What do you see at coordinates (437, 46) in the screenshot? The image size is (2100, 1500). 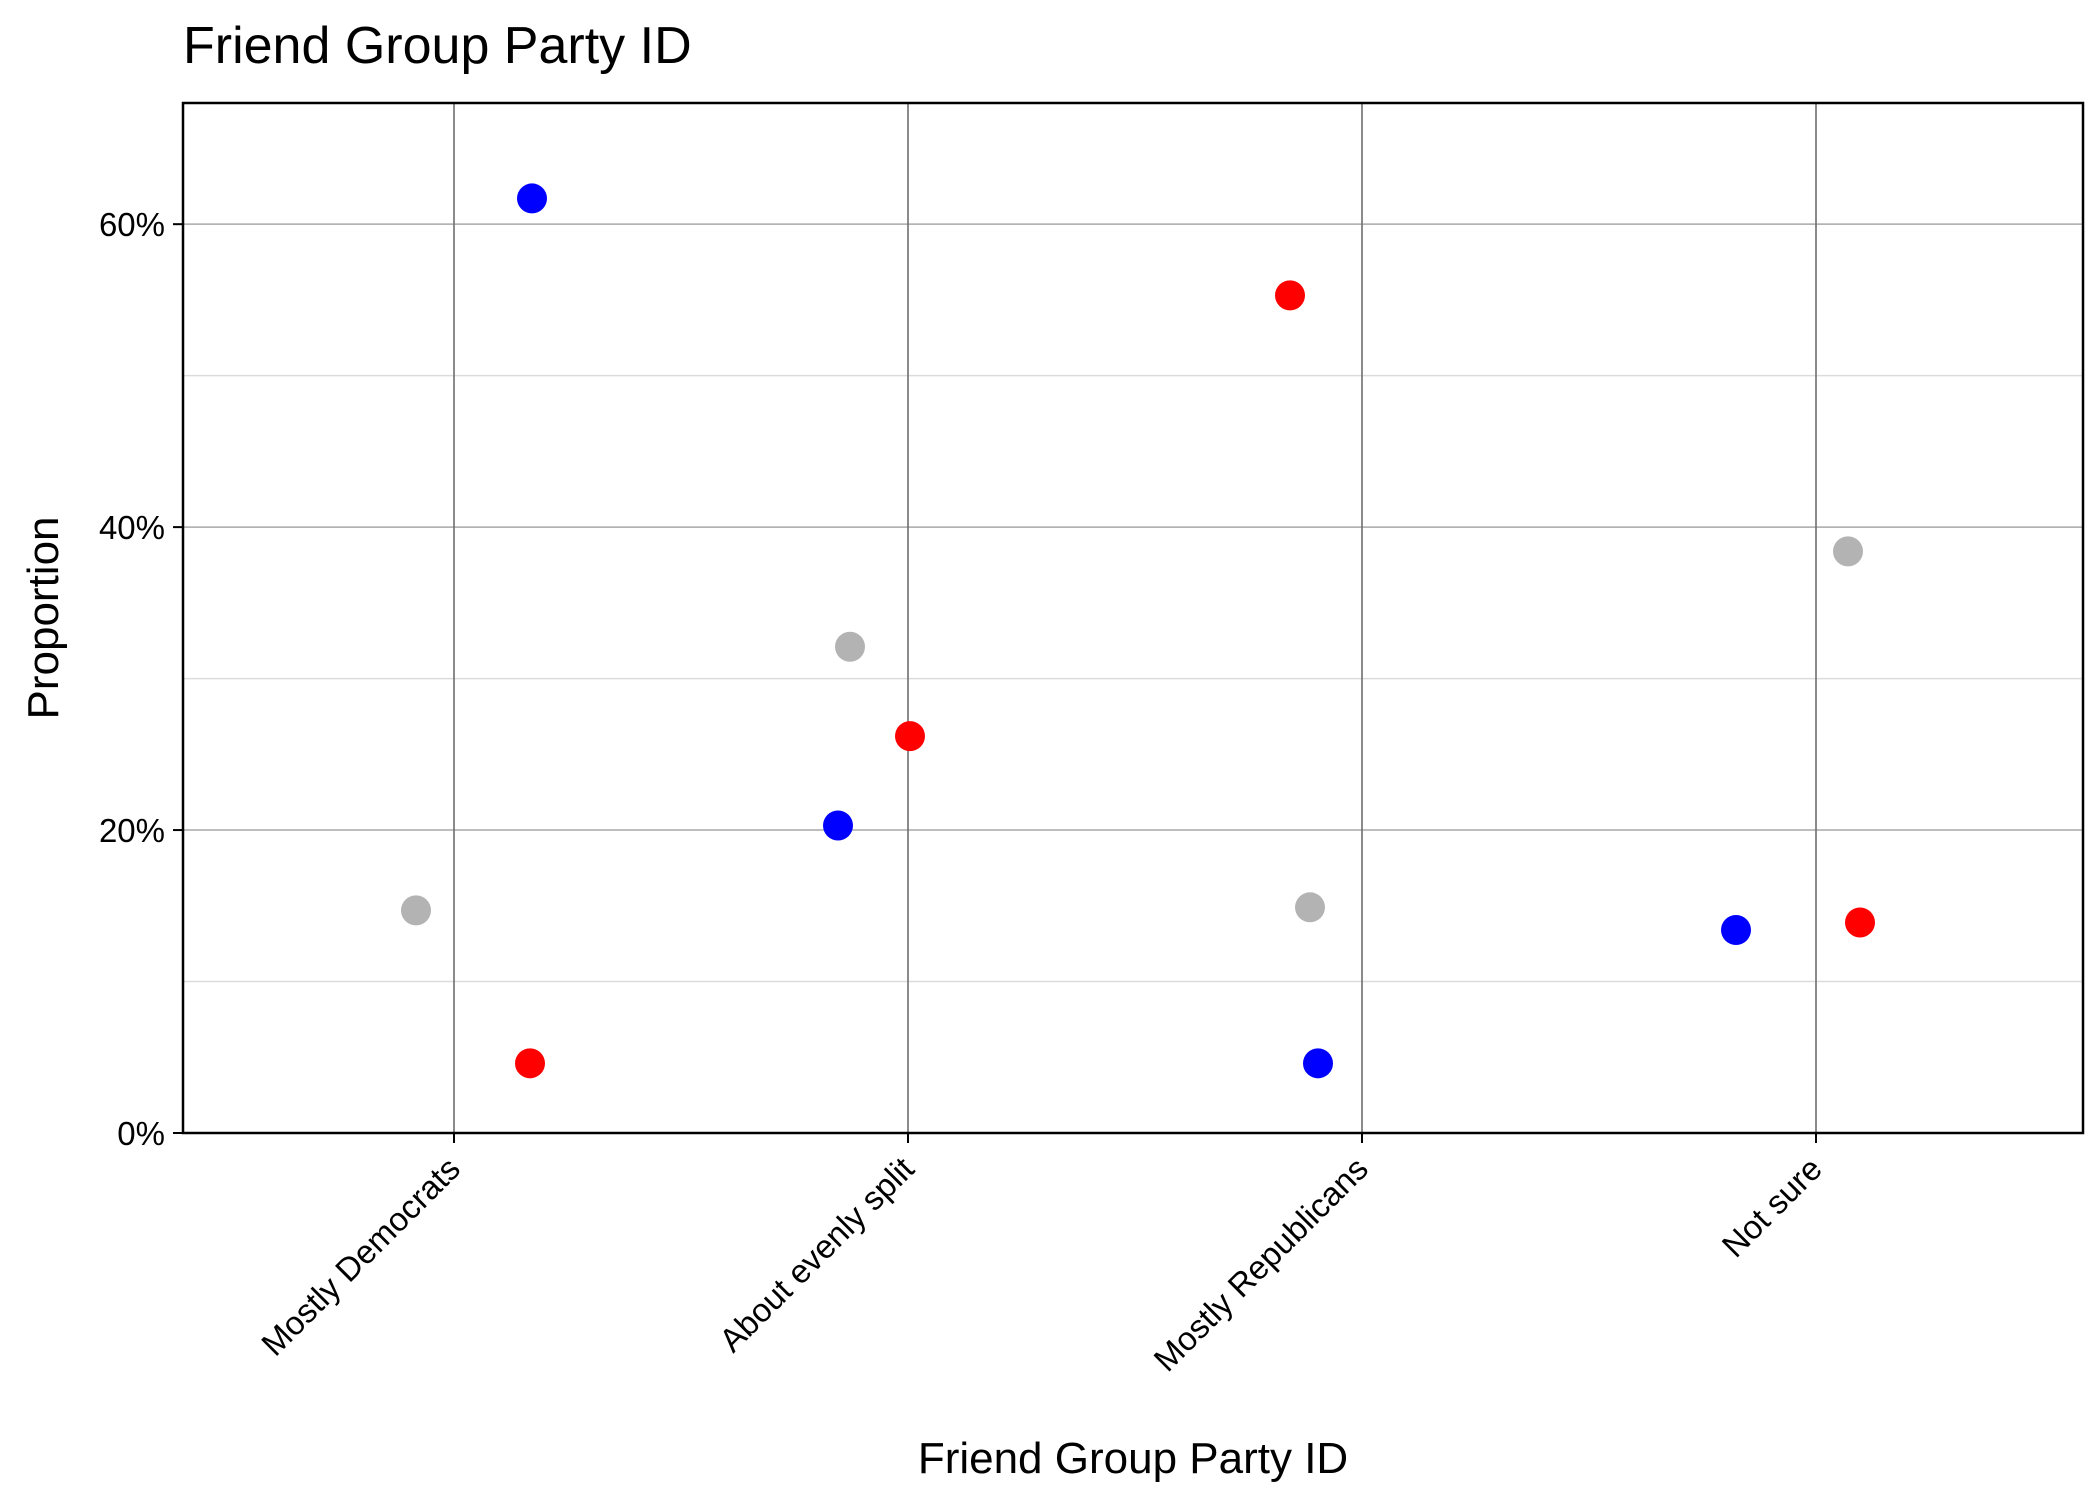 I see `chart-title: Friend Group Party ID` at bounding box center [437, 46].